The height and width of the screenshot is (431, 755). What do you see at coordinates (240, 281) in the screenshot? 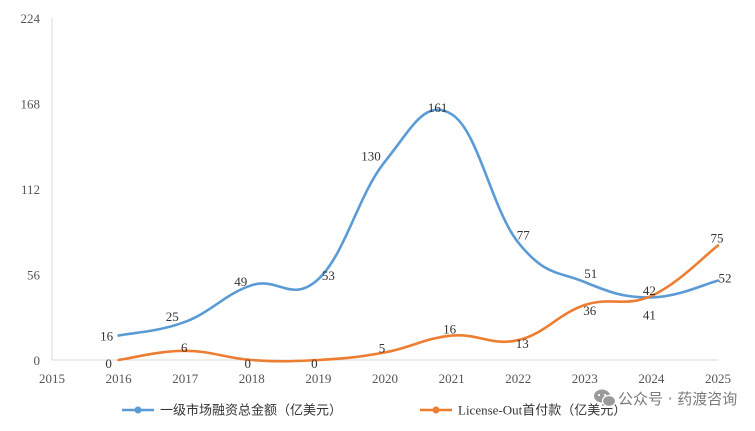
I see `data-label: 49` at bounding box center [240, 281].